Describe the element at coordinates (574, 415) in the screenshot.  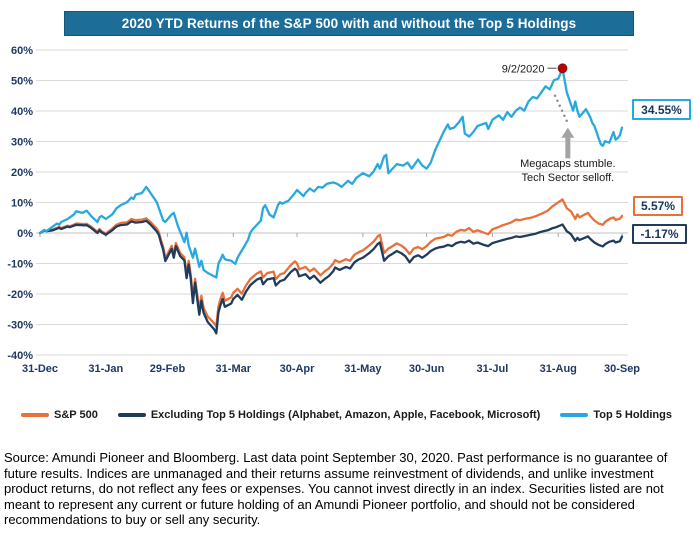
I see `legend-line-swatch-top-5-holdings` at that location.